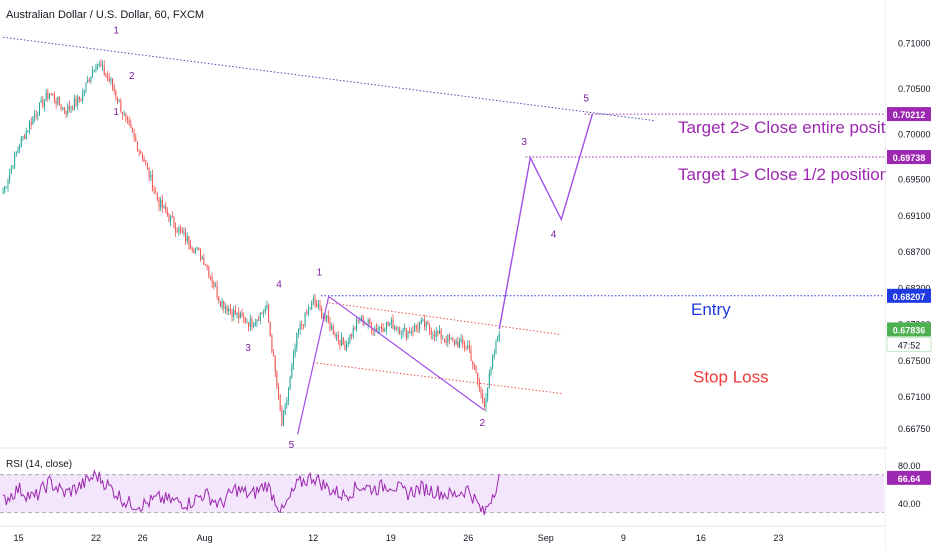 The height and width of the screenshot is (550, 932). I want to click on entry-annotation: Entry, so click(711, 309).